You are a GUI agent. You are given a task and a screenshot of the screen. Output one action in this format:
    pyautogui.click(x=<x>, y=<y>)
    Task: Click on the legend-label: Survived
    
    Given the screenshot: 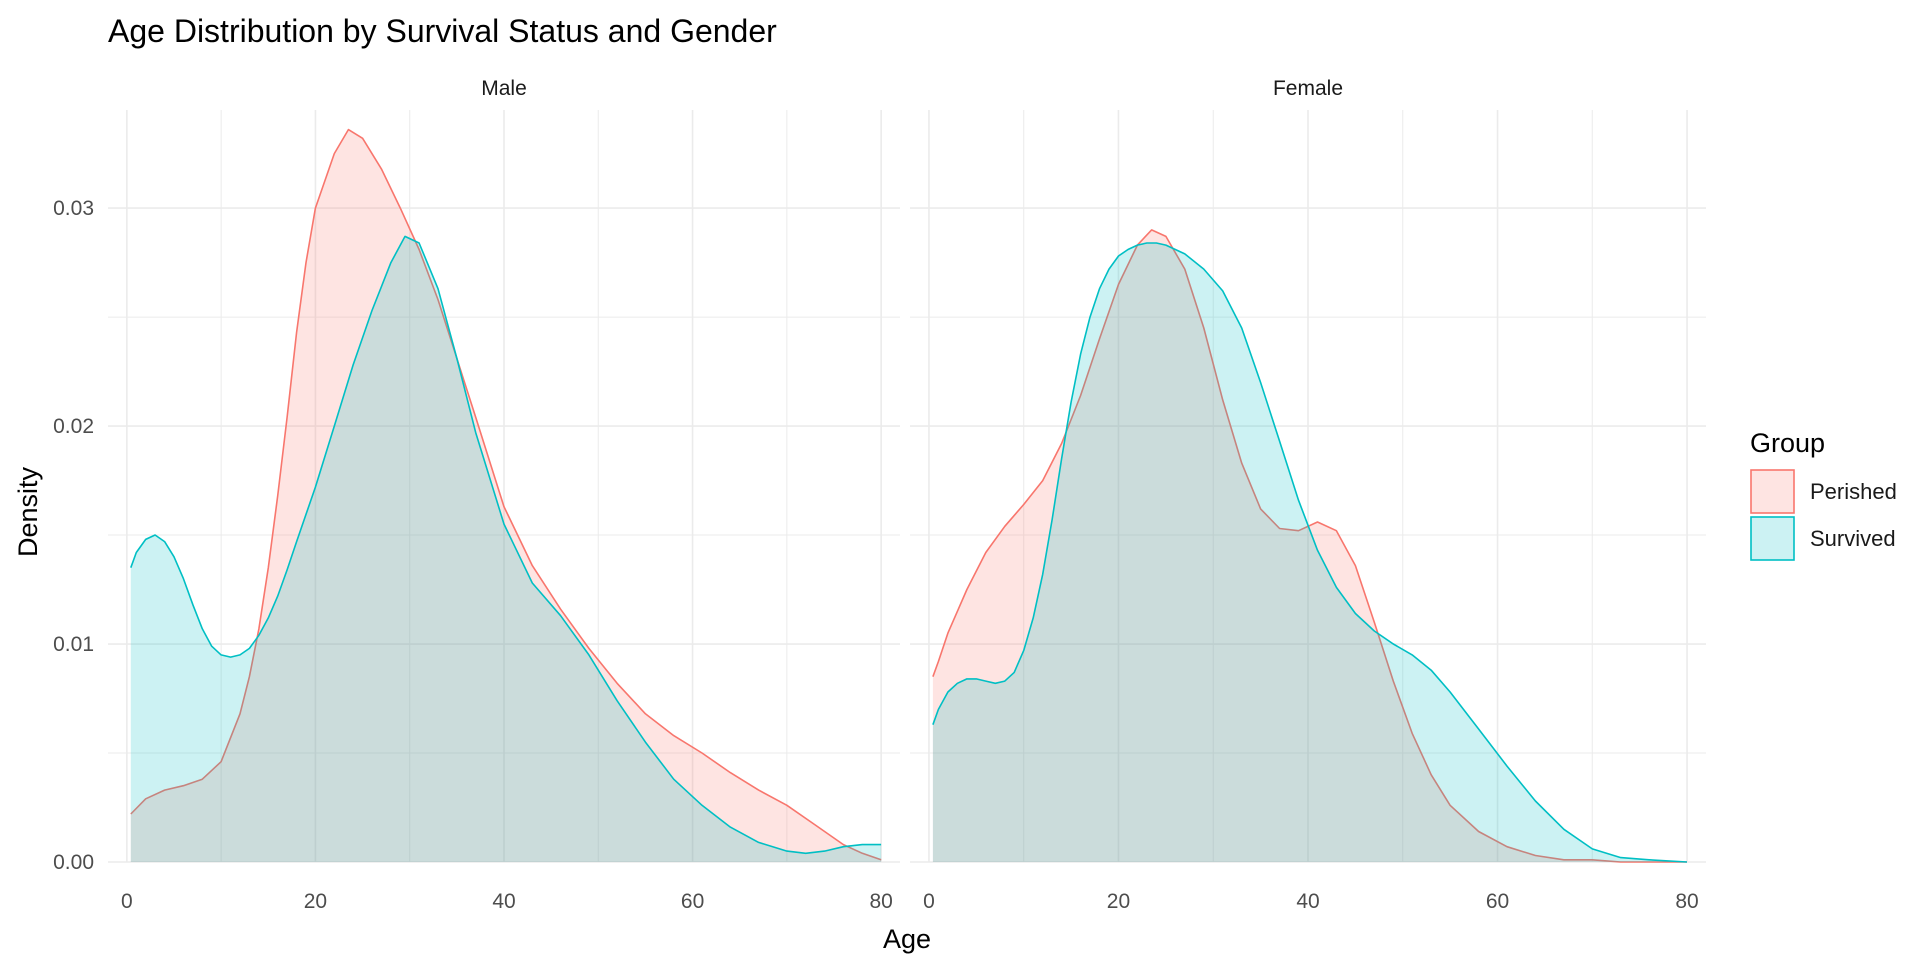 What is the action you would take?
    pyautogui.click(x=1853, y=538)
    